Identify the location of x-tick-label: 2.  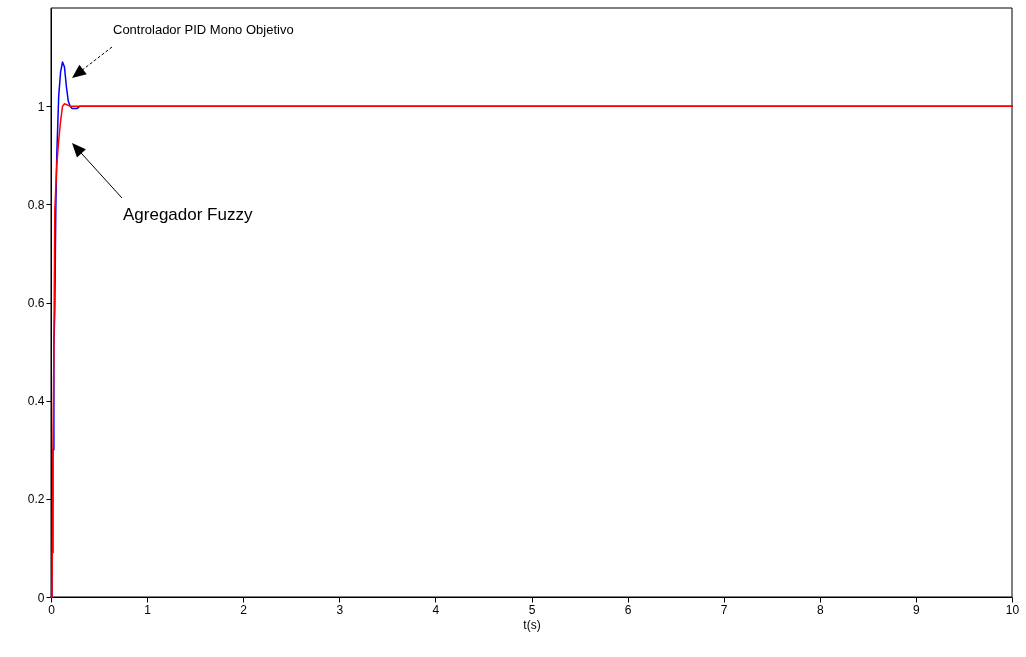
(244, 609).